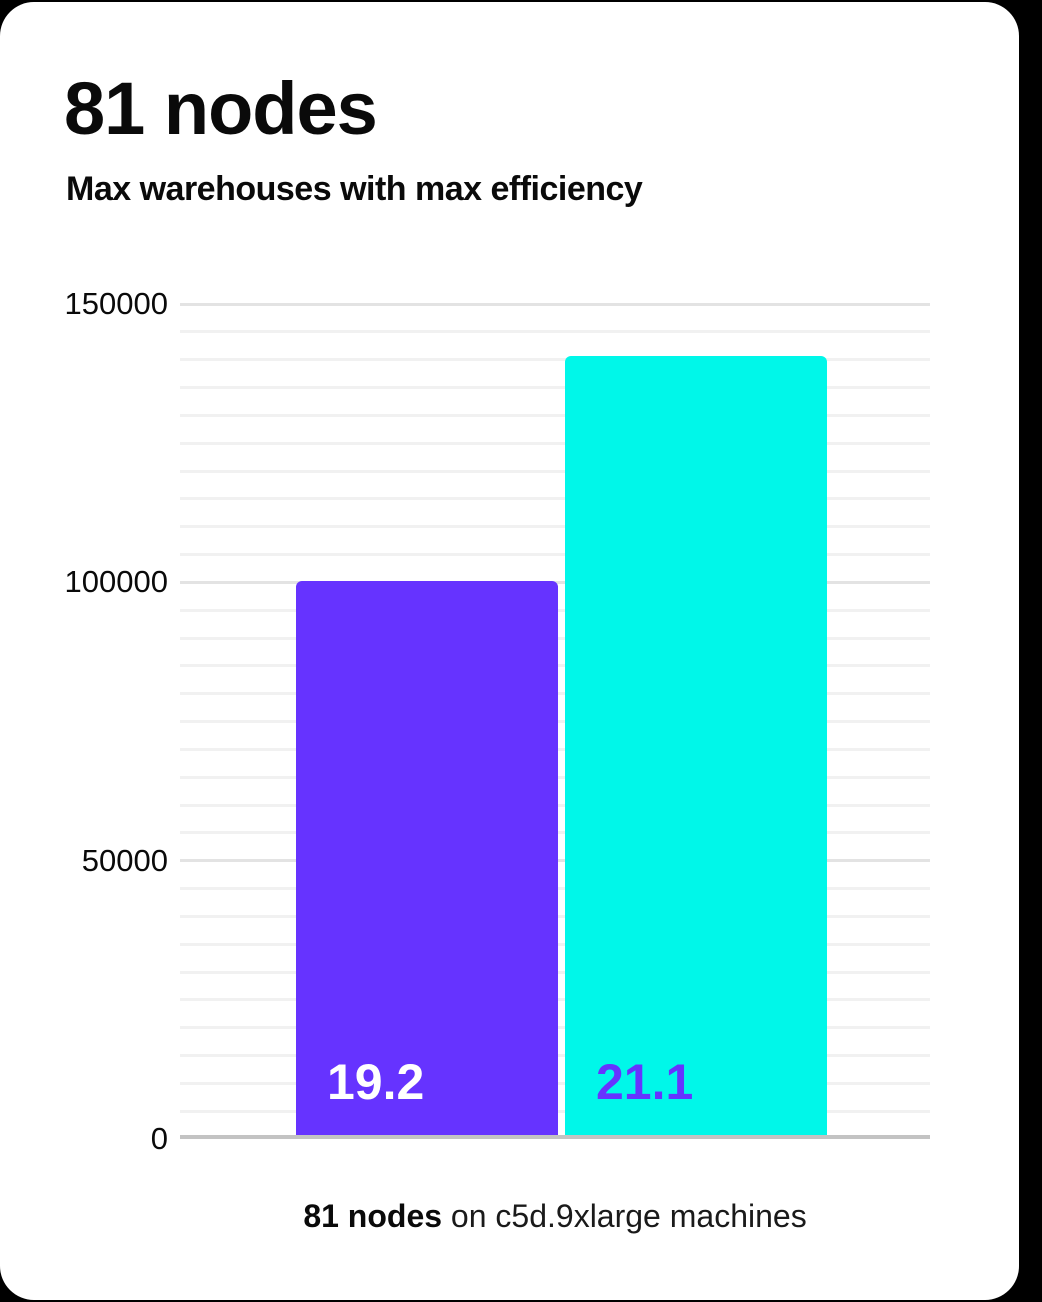 This screenshot has width=1042, height=1302. What do you see at coordinates (124, 860) in the screenshot?
I see `y-axis-tick-label: 50000` at bounding box center [124, 860].